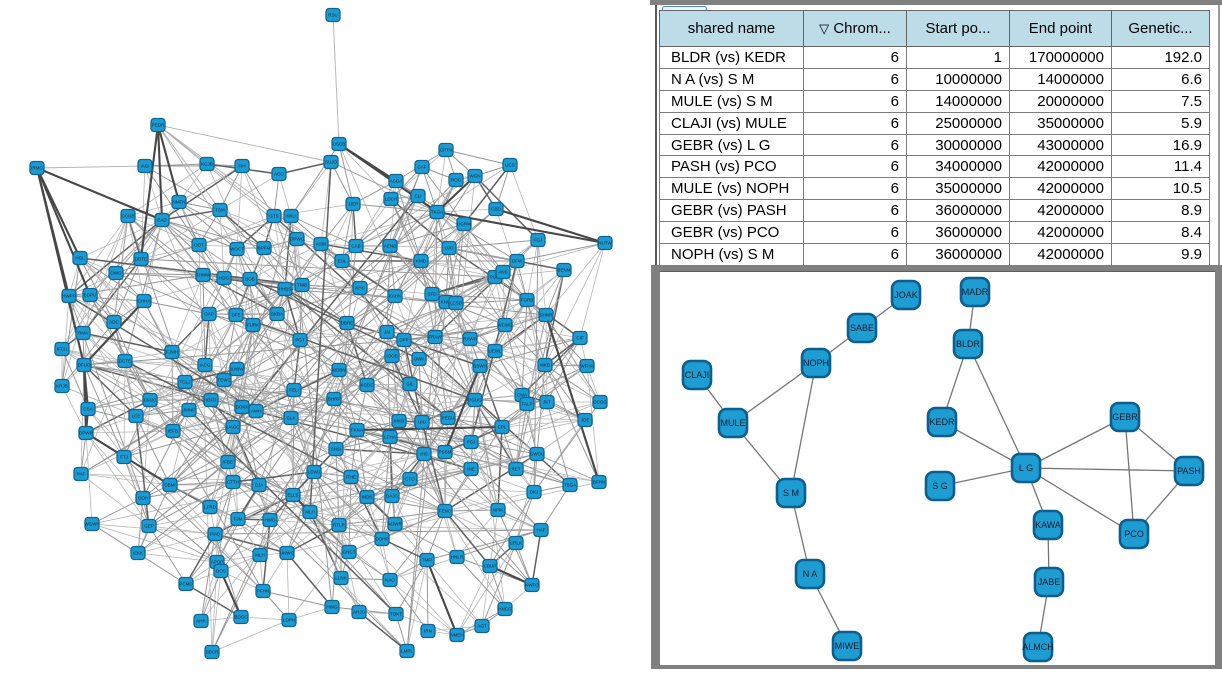  I want to click on svg-text: INDB, so click(367, 497).